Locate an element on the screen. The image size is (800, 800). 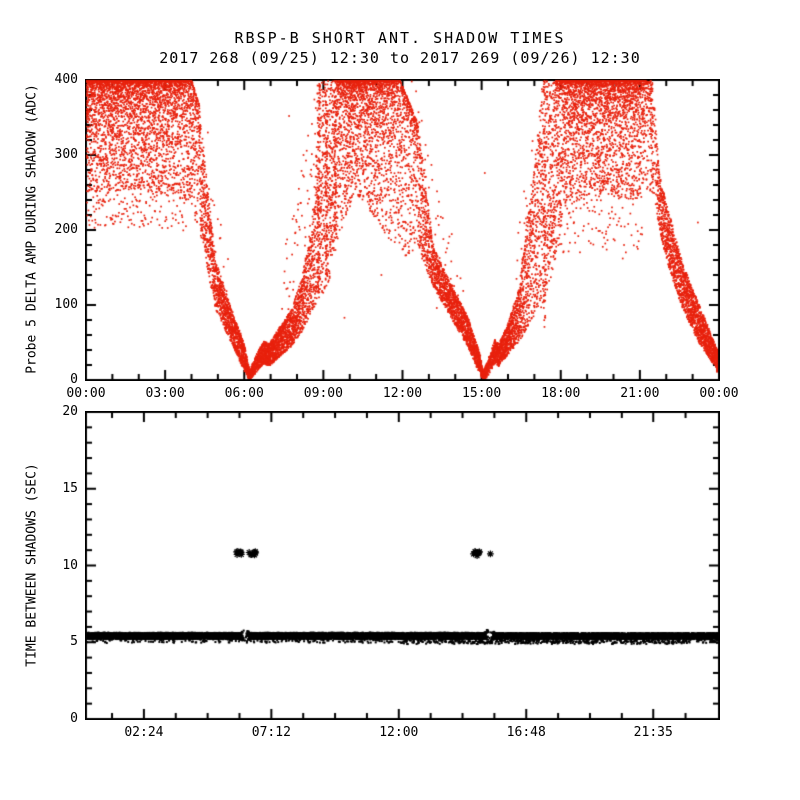
top-x-tick-label: 21:00 is located at coordinates (640, 393).